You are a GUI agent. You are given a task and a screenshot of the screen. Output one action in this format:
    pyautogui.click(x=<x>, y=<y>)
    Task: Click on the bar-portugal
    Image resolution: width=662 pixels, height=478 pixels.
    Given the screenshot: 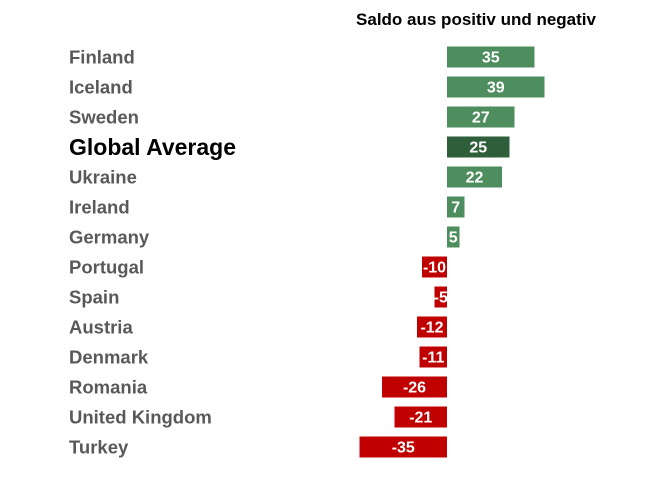 What is the action you would take?
    pyautogui.click(x=434, y=267)
    